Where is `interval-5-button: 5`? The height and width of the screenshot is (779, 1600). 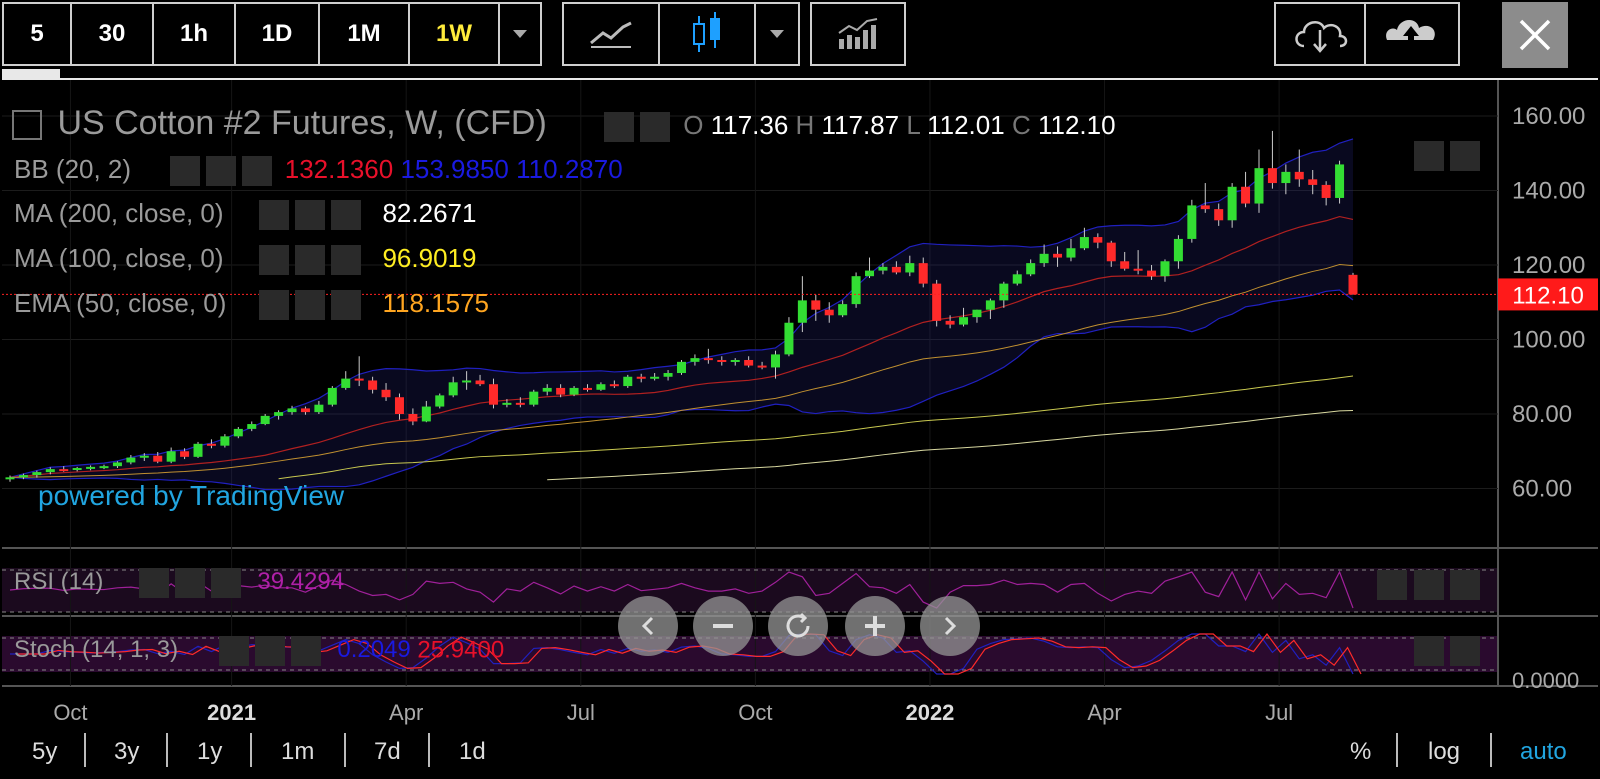 interval-5-button: 5 is located at coordinates (38, 34).